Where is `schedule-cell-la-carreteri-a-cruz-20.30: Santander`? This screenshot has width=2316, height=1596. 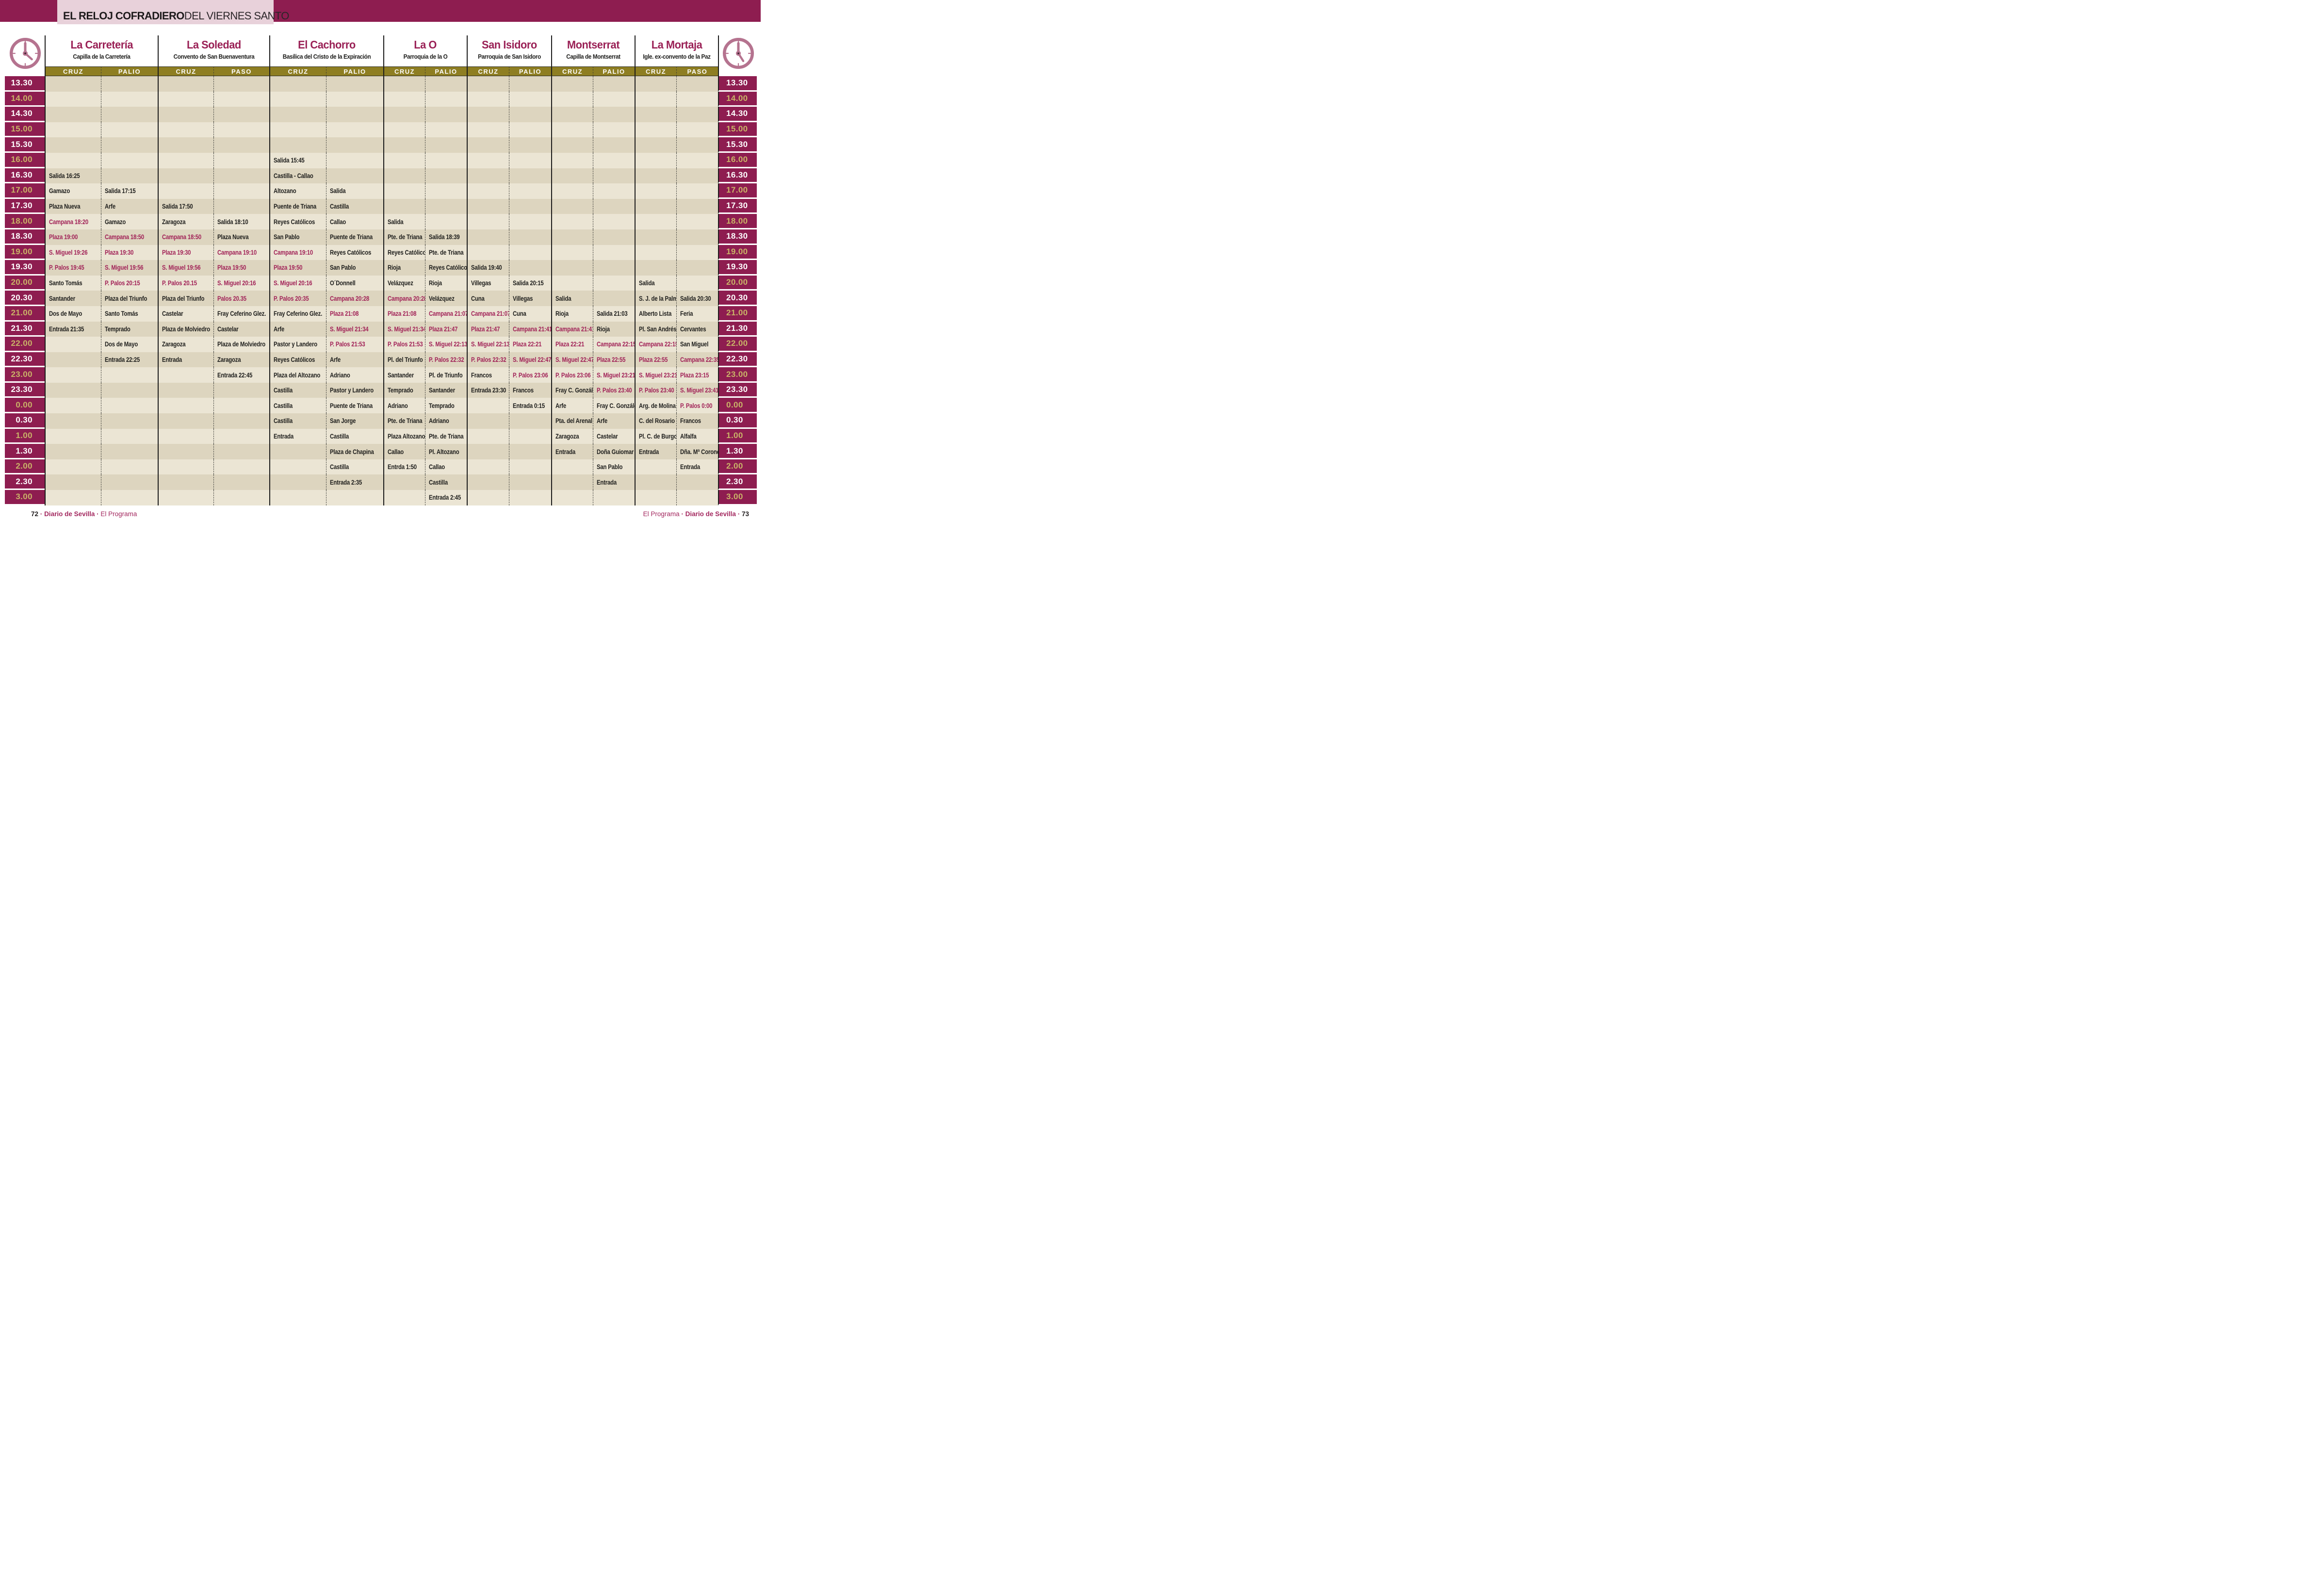 schedule-cell-la-carreteri-a-cruz-20.30: Santander is located at coordinates (73, 298).